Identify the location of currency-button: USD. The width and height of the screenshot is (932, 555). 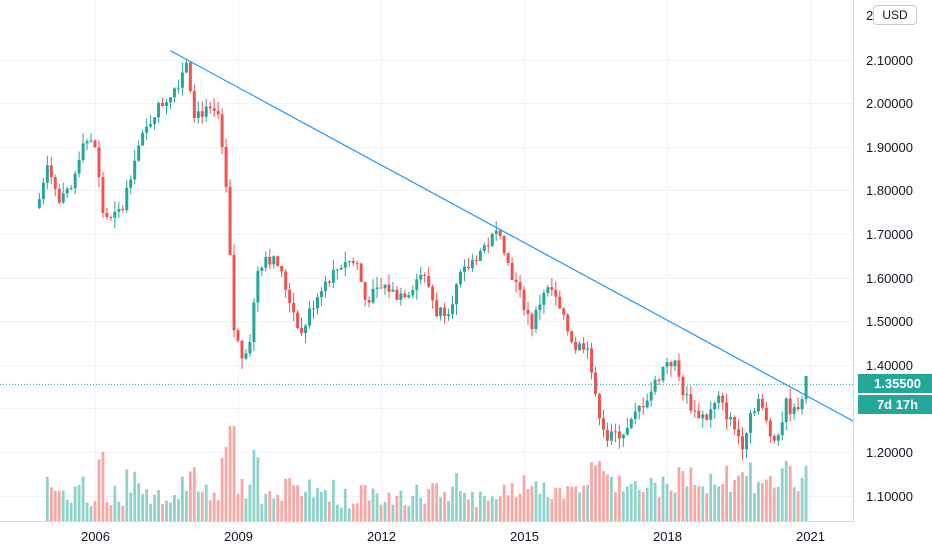
(895, 15).